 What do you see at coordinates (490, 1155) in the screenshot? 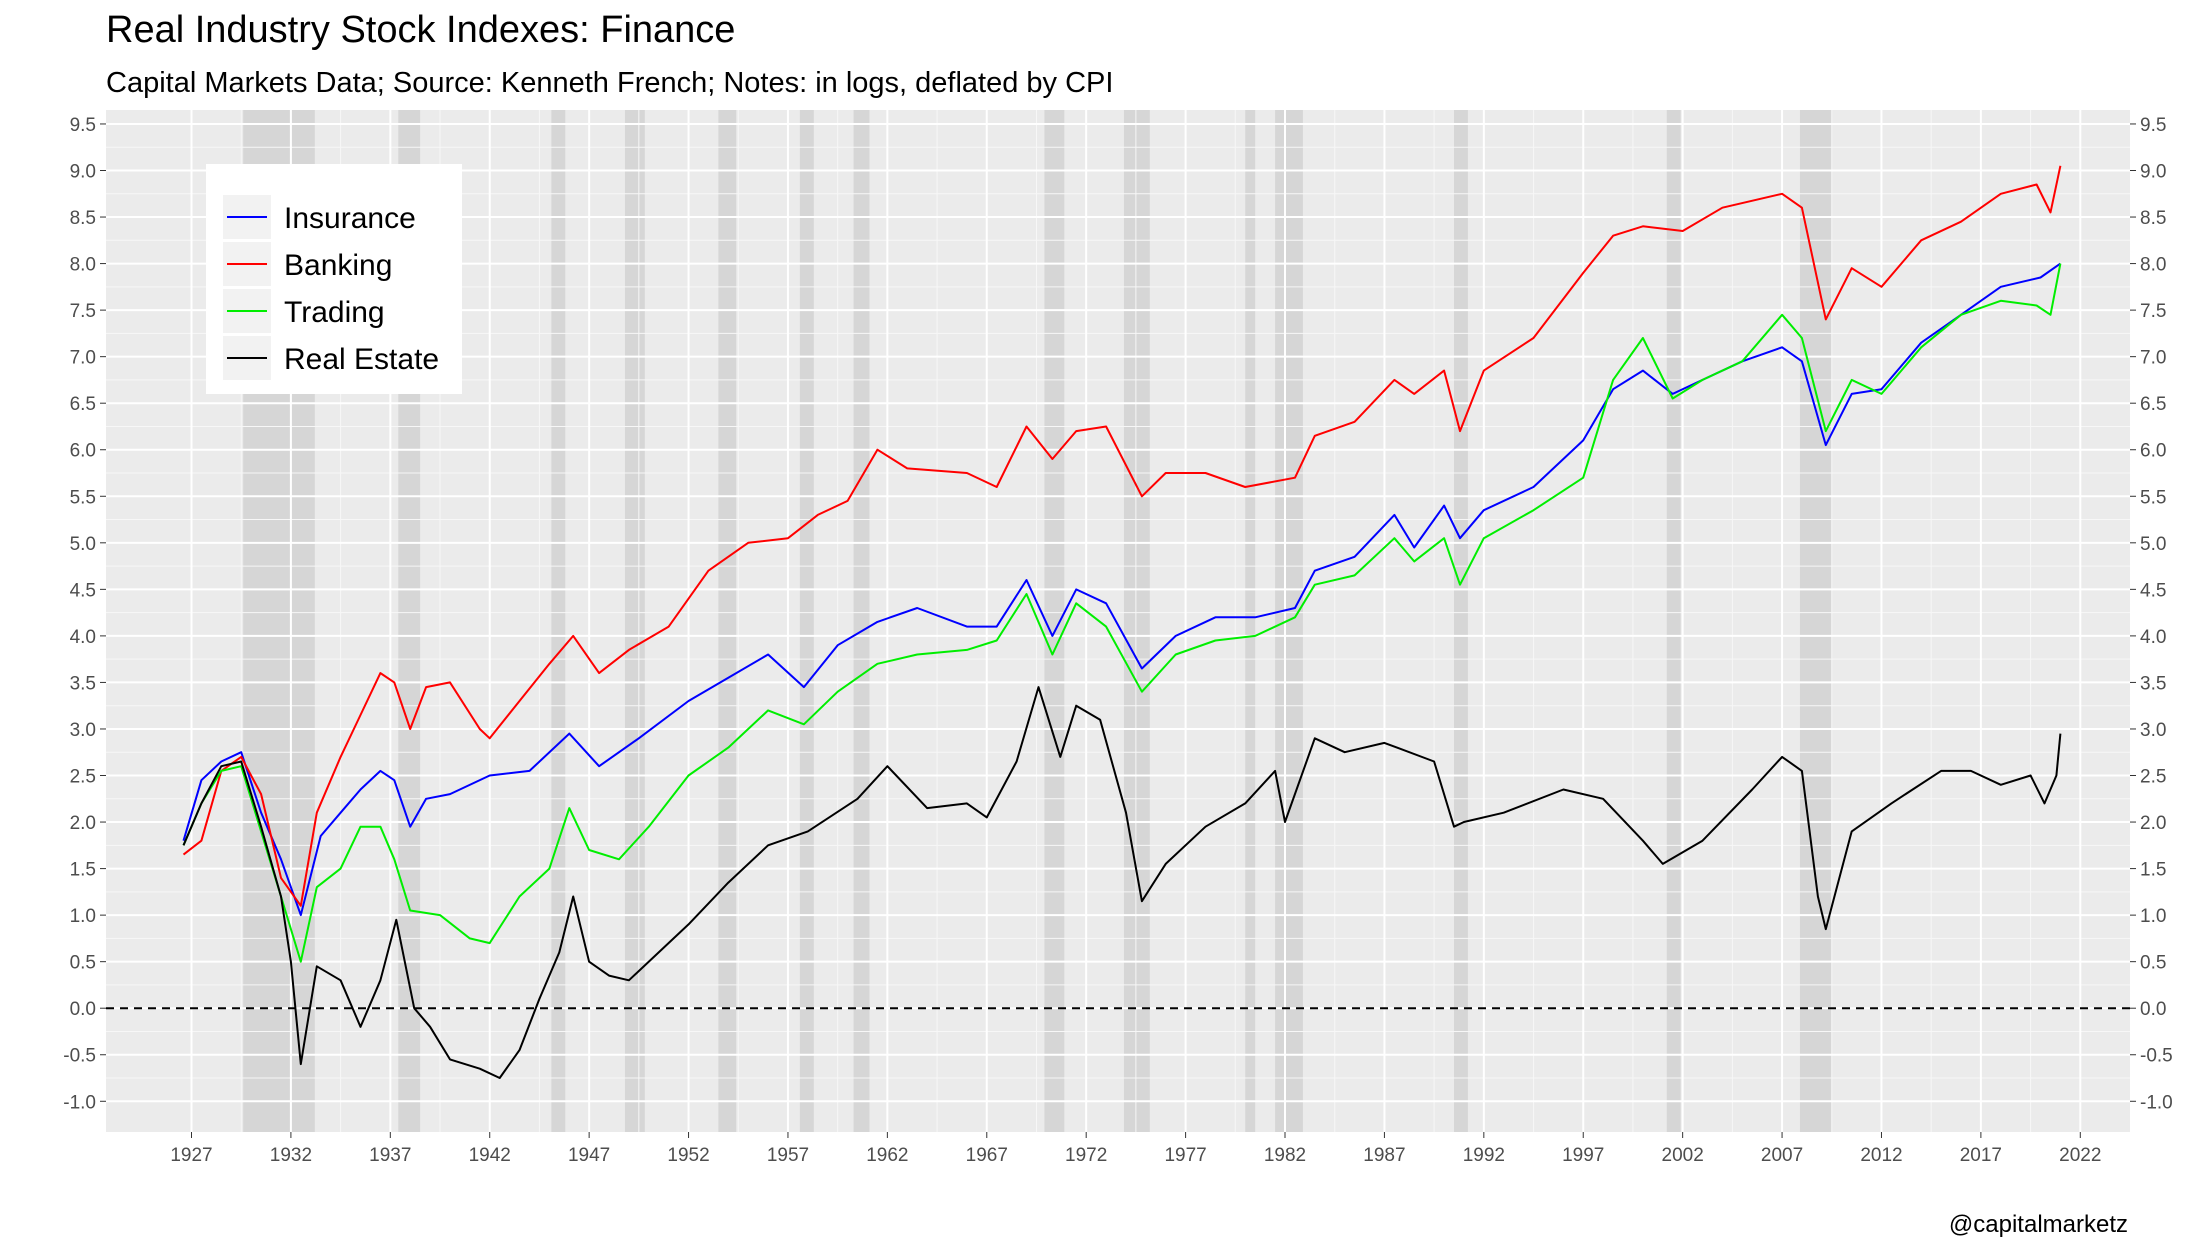
I see `x-tick-label: 1942` at bounding box center [490, 1155].